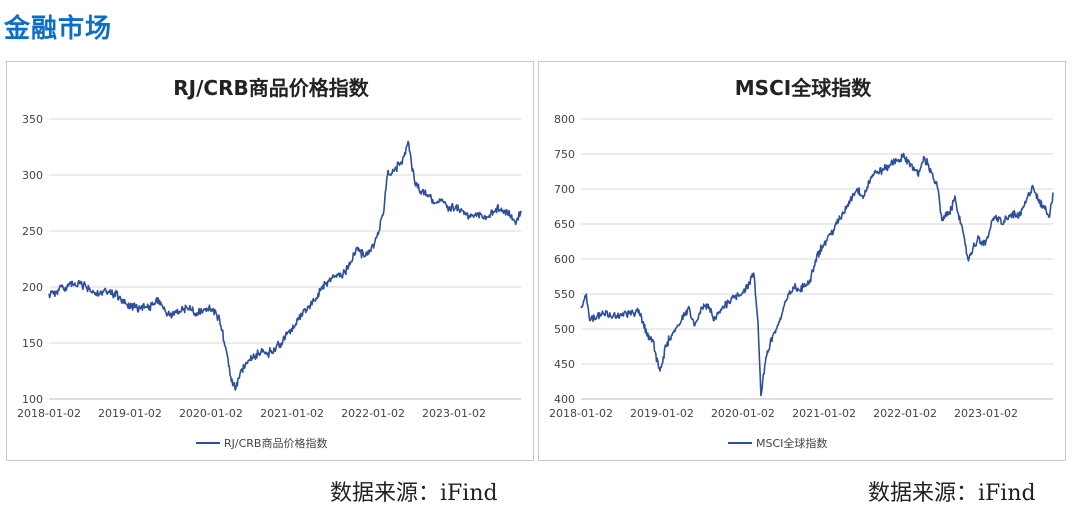 The height and width of the screenshot is (515, 1080). I want to click on y-tick-label: 150, so click(32, 343).